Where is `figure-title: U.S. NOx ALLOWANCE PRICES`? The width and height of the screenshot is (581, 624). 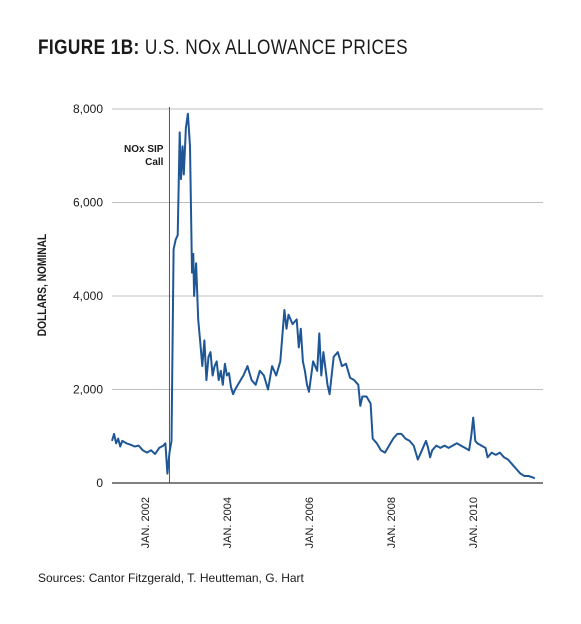 figure-title: U.S. NOx ALLOWANCE PRICES is located at coordinates (276, 47).